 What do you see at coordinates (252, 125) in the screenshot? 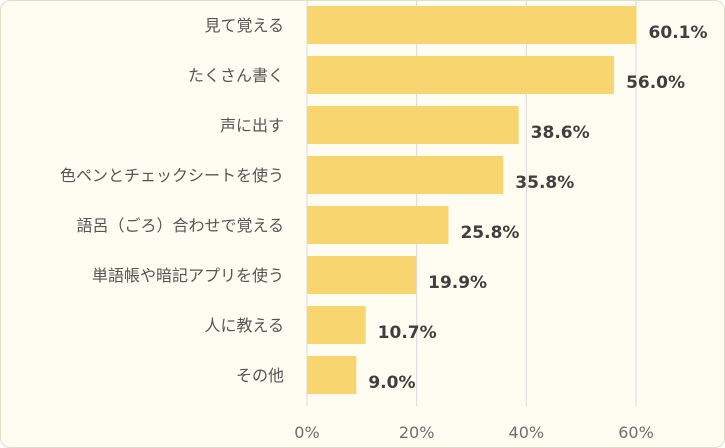
I see `category-label-2: 声に出す` at bounding box center [252, 125].